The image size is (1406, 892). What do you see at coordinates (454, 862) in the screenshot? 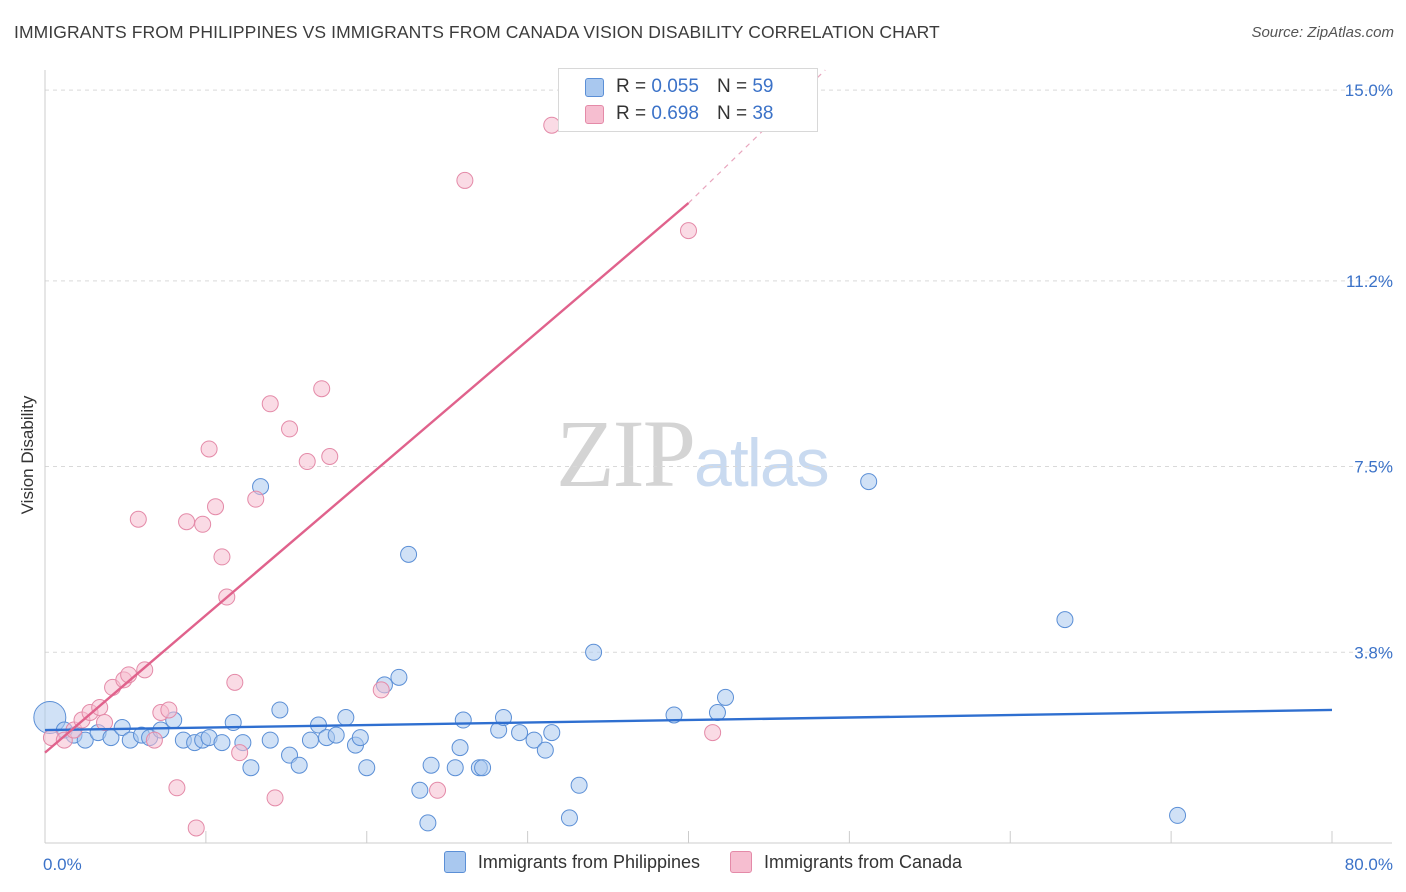
I see `series-swatch-philippines` at bounding box center [454, 862].